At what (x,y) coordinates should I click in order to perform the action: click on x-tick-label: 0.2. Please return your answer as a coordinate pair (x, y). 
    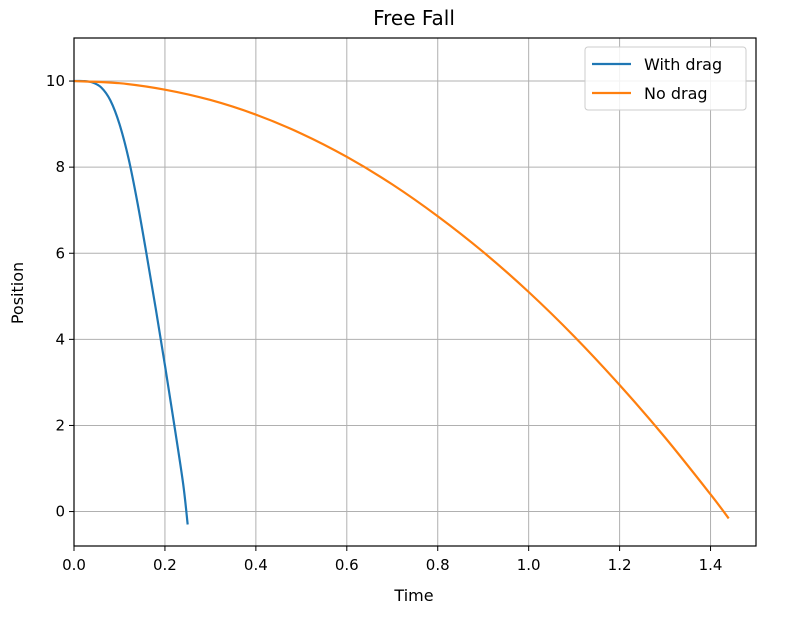
    Looking at the image, I should click on (165, 565).